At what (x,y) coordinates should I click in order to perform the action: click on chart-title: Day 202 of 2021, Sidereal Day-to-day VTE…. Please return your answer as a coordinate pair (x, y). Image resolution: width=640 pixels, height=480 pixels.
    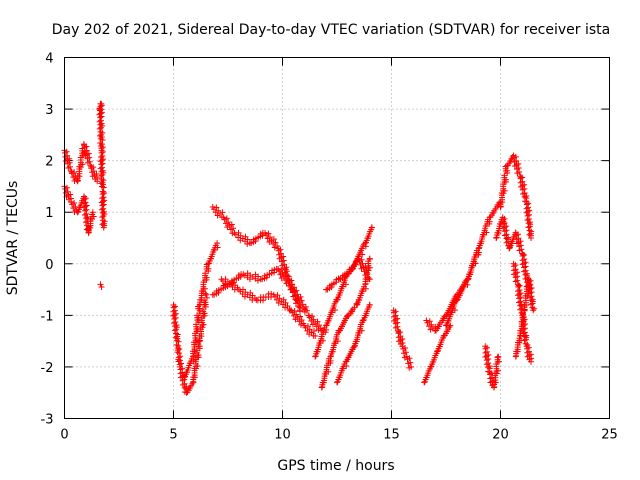
    Looking at the image, I should click on (331, 30).